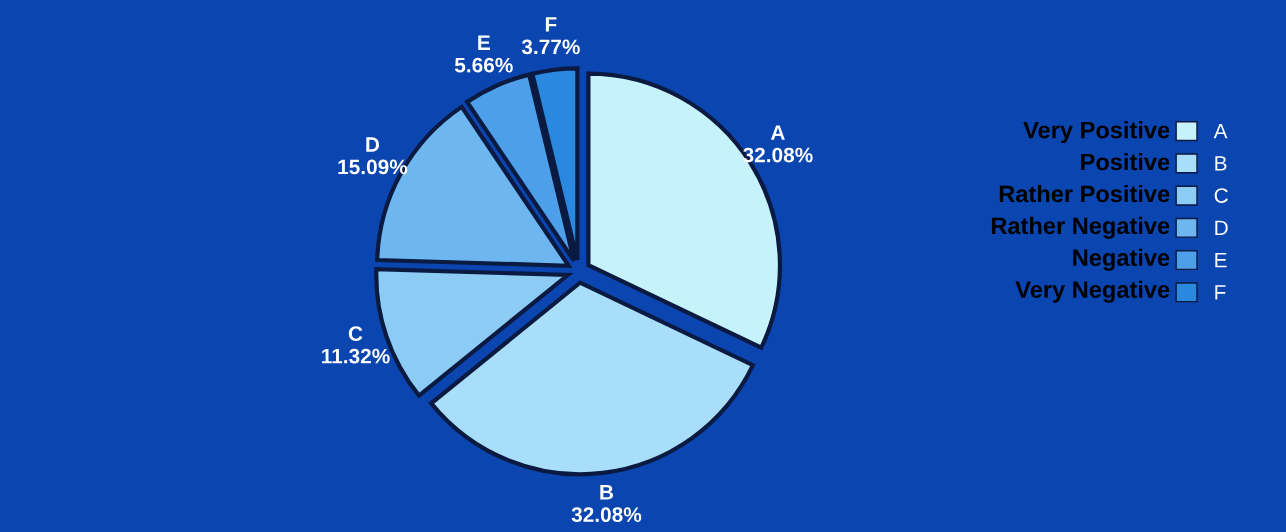 This screenshot has height=532, width=1286. I want to click on legend-label: F, so click(1220, 292).